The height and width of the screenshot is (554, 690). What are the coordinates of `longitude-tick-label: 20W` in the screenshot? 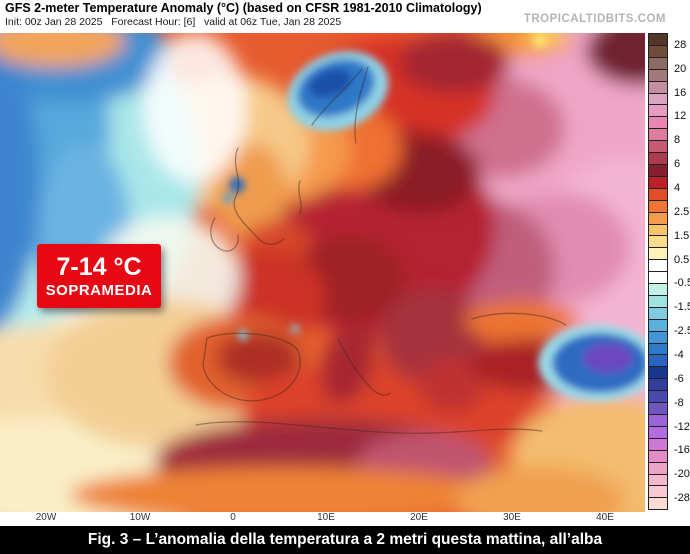 It's located at (46, 517).